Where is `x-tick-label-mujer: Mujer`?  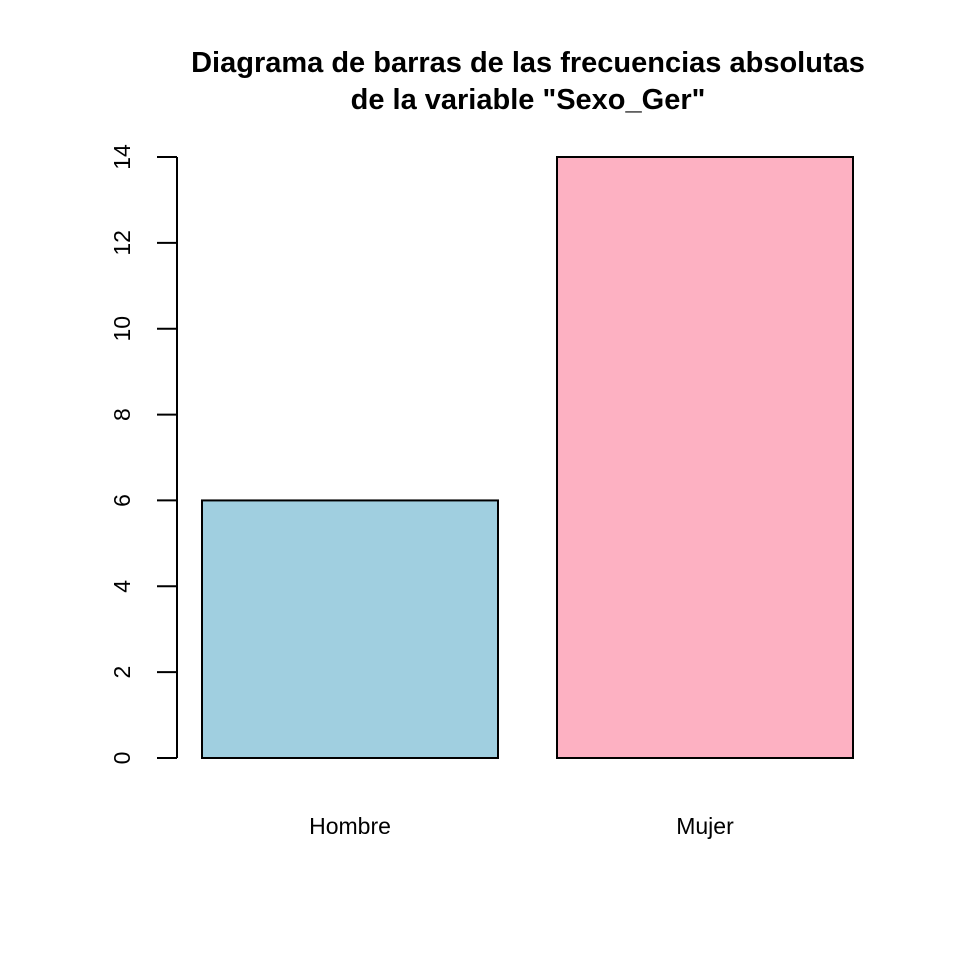
x-tick-label-mujer: Mujer is located at coordinates (705, 826).